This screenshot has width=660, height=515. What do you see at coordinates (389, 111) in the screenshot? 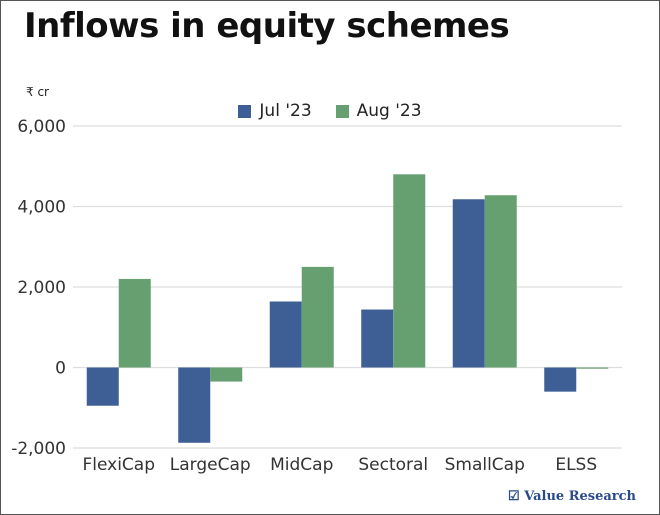
I see `legend-label-aug: Aug '23` at bounding box center [389, 111].